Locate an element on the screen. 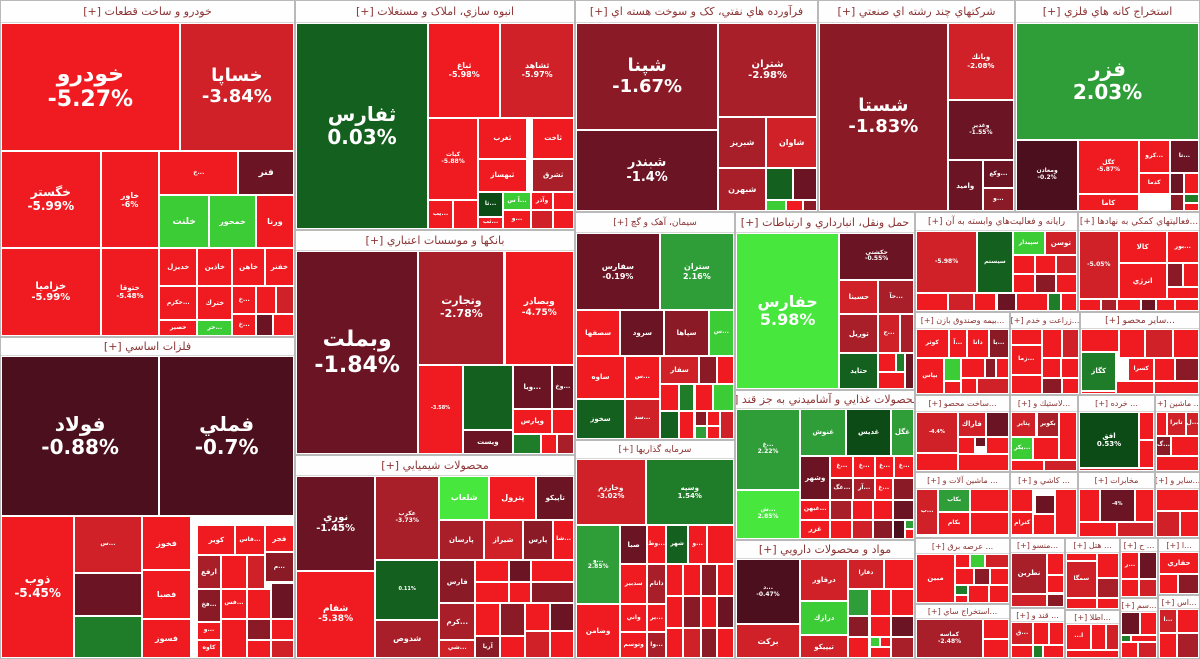 Image resolution: width=1200 pixels, height=659 pixels. stock-tile-...م: ...م is located at coordinates (279, 567).